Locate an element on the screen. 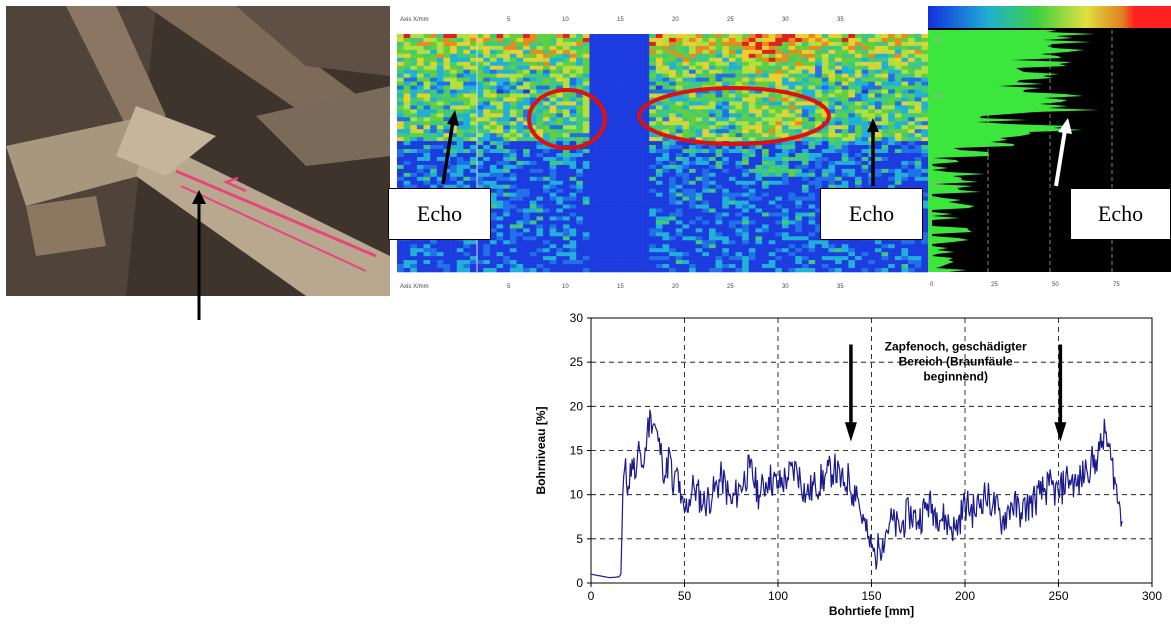  x-tick-label: 300 is located at coordinates (1152, 596).